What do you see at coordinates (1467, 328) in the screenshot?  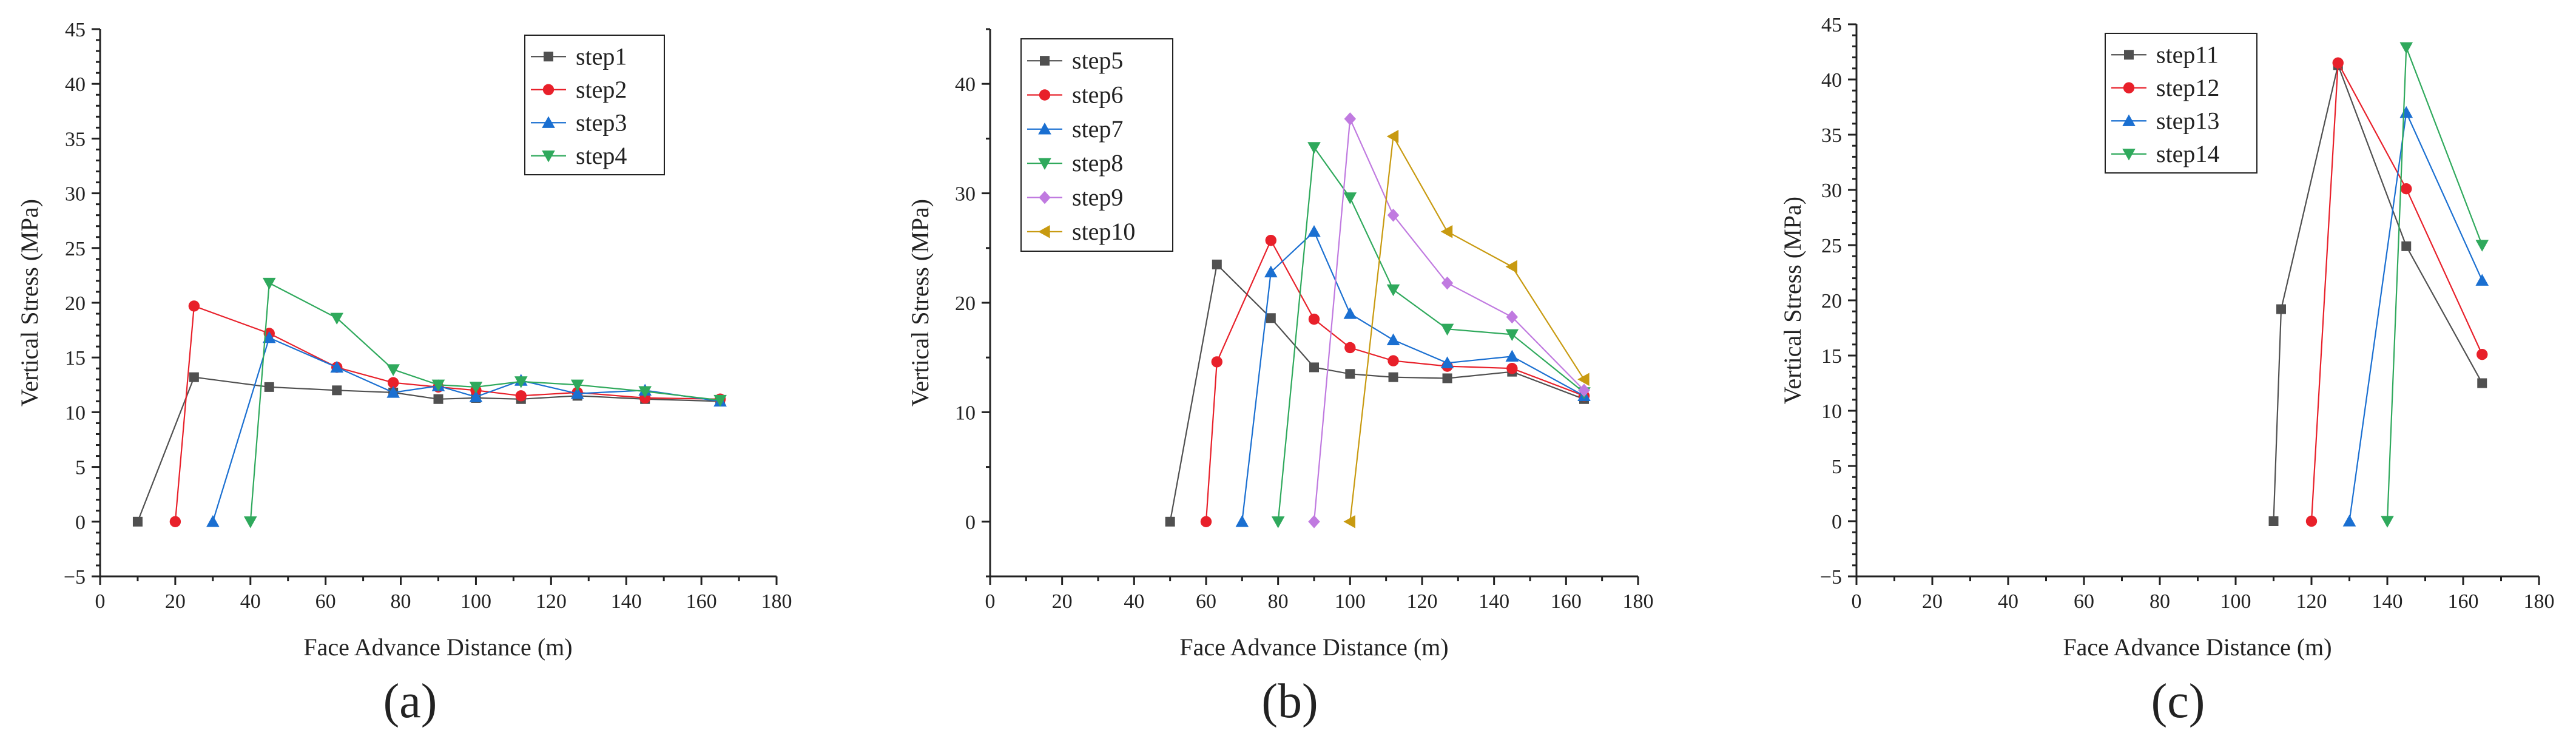 I see `series-step10` at bounding box center [1467, 328].